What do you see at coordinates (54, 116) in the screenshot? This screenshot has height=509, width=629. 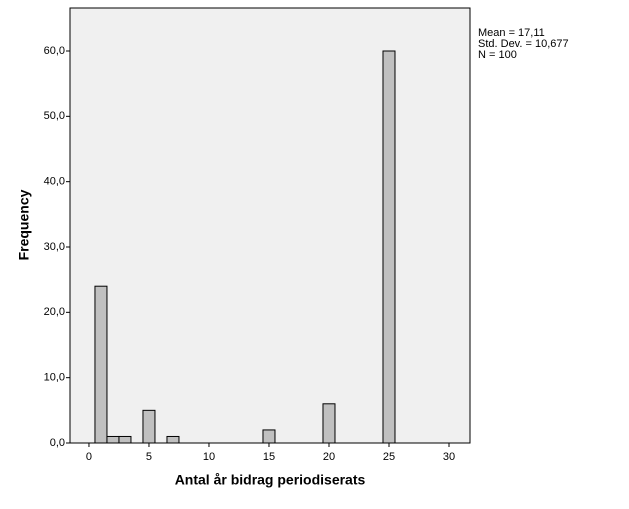 I see `y-tick-label: 50,0` at bounding box center [54, 116].